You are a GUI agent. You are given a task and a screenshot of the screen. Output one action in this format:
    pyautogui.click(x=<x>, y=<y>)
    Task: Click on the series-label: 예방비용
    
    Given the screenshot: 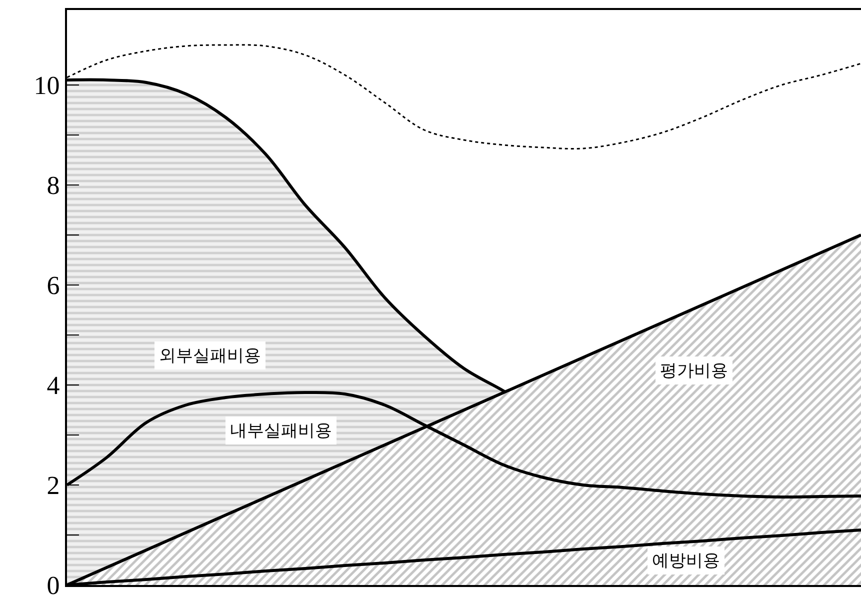 What is the action you would take?
    pyautogui.click(x=686, y=560)
    